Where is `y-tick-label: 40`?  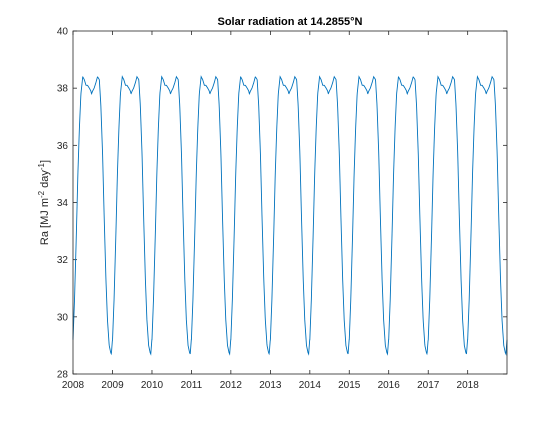 y-tick-label: 40 is located at coordinates (63, 32).